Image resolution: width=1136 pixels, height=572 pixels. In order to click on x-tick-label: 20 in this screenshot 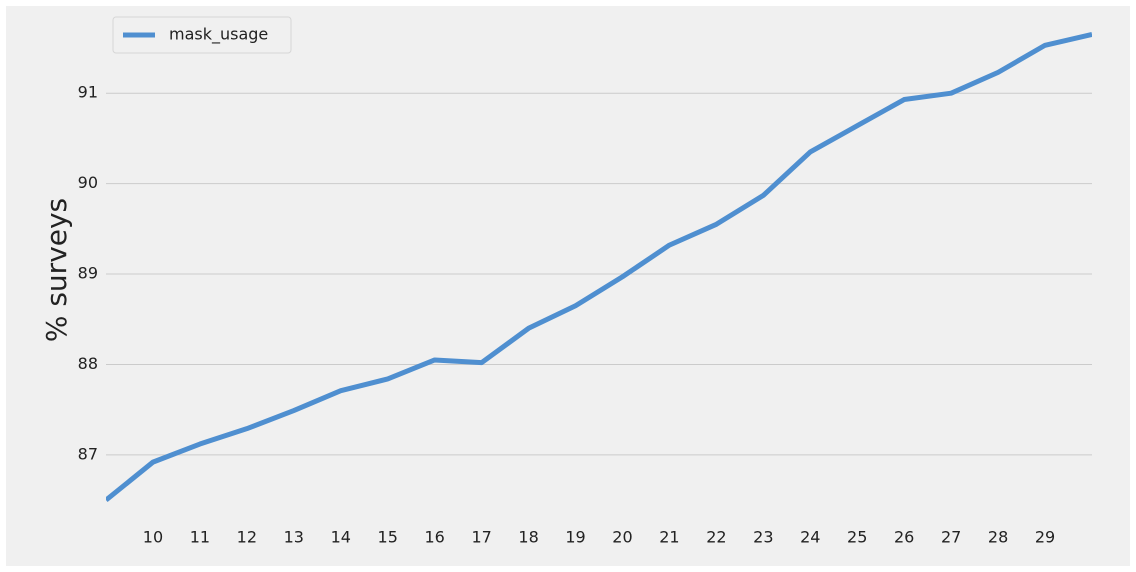, I will do `click(622, 537)`.